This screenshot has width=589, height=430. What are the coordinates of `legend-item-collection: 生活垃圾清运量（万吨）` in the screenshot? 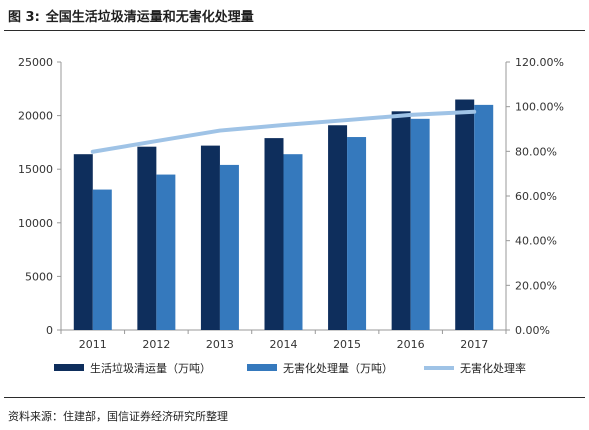 It's located at (132, 368).